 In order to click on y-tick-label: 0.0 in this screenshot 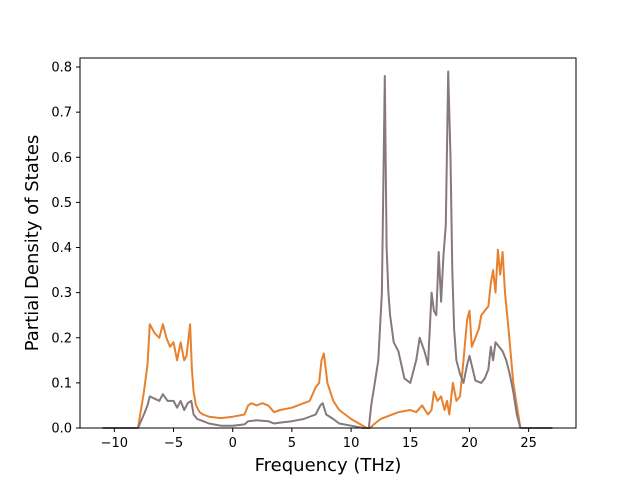, I will do `click(61, 429)`.